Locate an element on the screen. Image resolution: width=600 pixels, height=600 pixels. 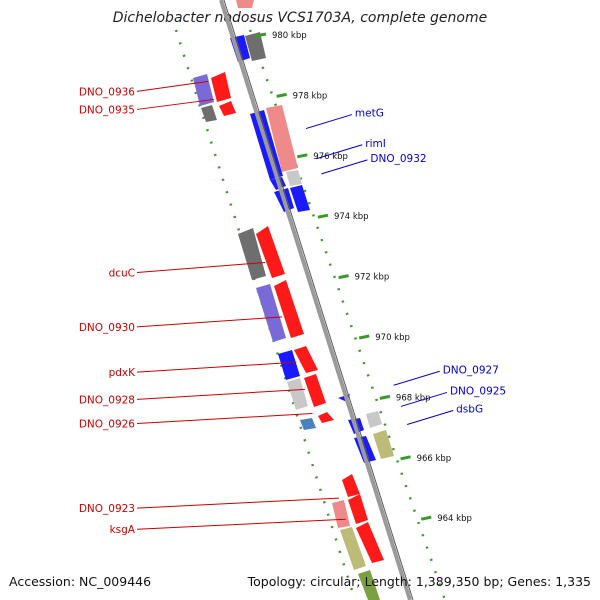
right-gene-label: metG is located at coordinates (369, 114).